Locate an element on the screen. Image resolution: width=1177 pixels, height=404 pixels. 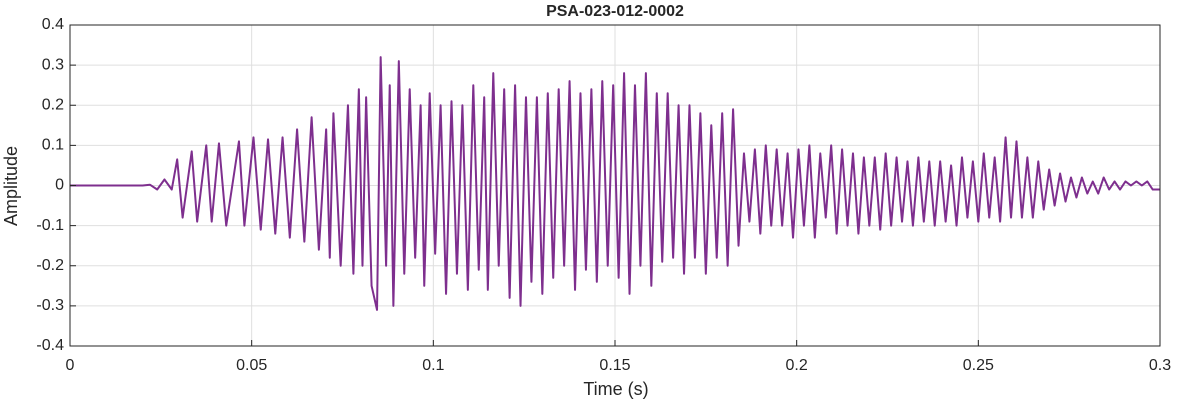
y-tick-label: 0.1 is located at coordinates (53, 145).